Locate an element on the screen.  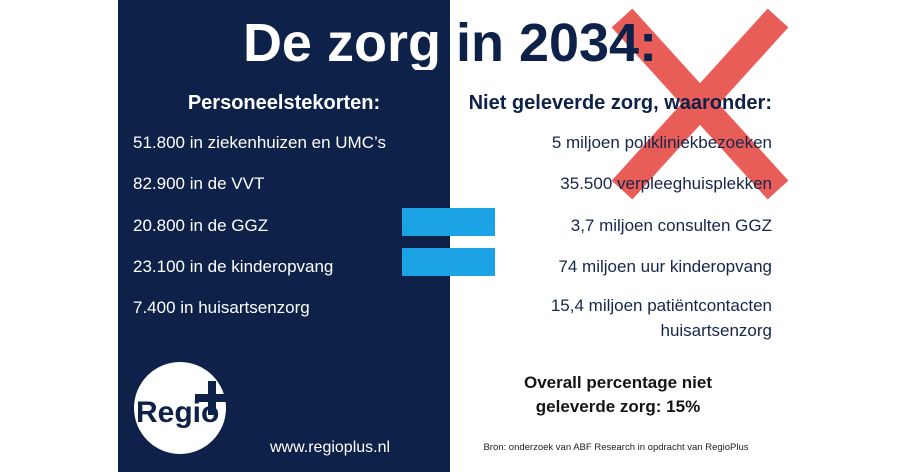
page-title: De zorg in 2034: is located at coordinates (450, 43).